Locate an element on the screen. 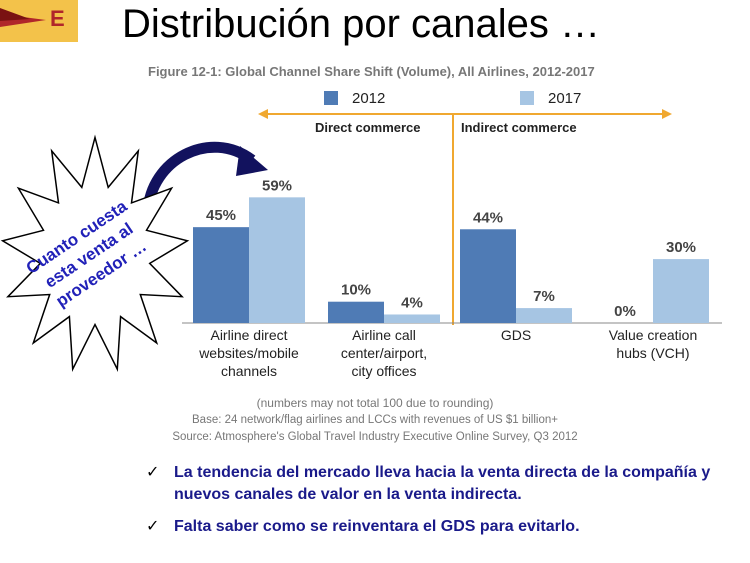  left-arrow-head-icon is located at coordinates (263, 114).